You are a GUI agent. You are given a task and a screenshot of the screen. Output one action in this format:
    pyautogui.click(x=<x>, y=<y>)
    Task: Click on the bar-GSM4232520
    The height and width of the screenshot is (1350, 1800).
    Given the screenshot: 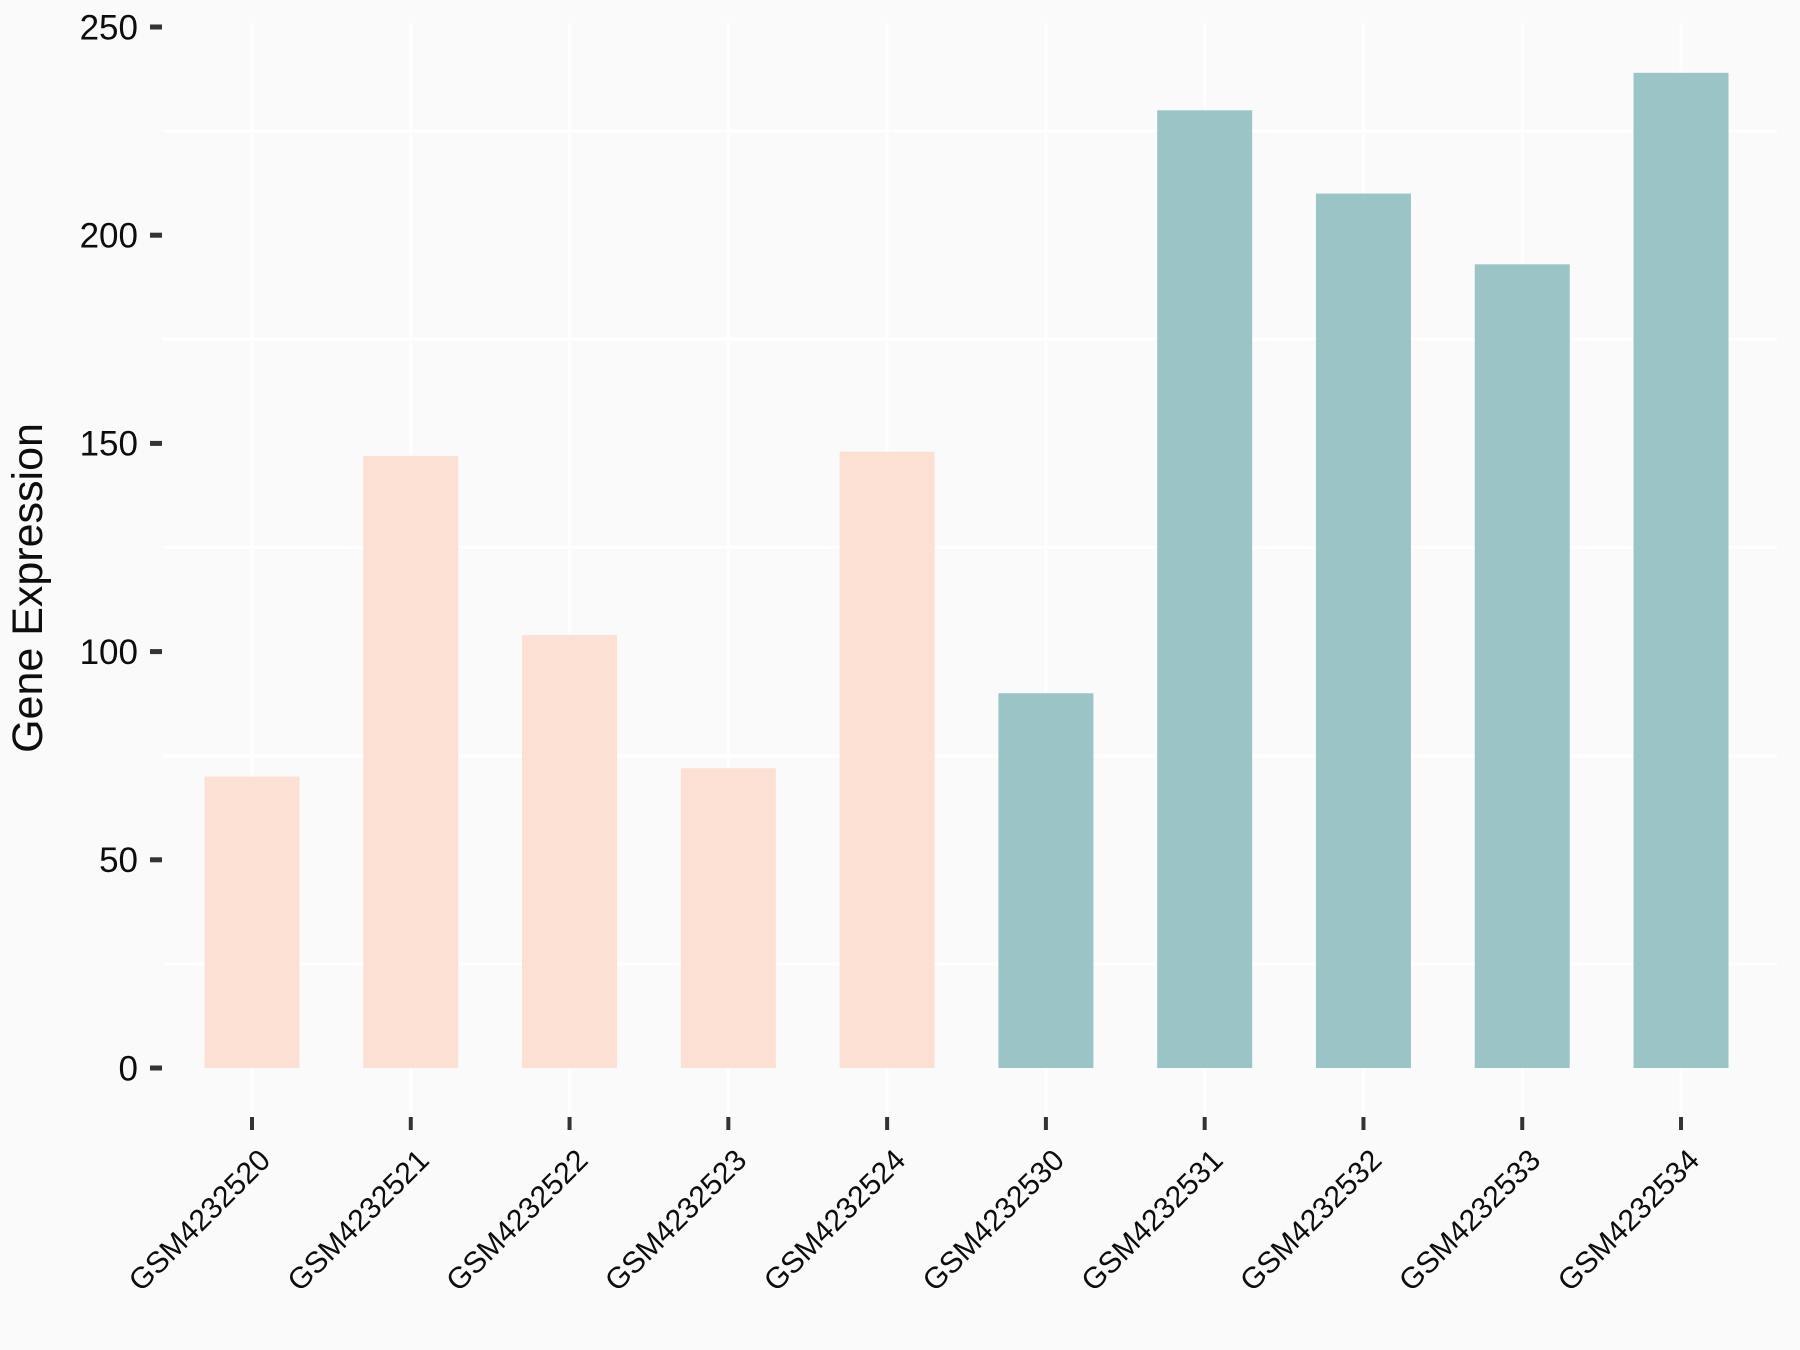 What is the action you would take?
    pyautogui.click(x=252, y=922)
    